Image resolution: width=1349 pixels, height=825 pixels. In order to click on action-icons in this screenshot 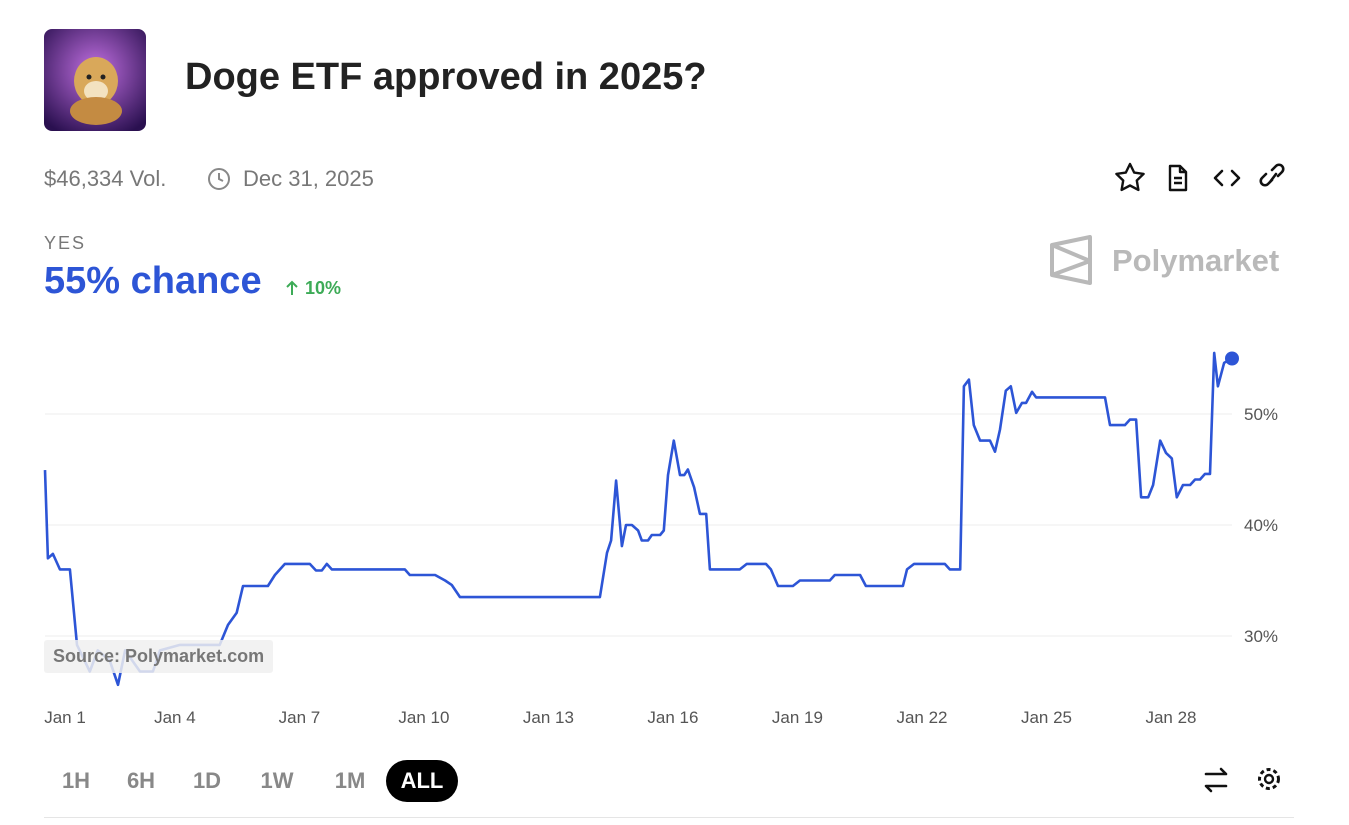, I will do `click(1202, 178)`.